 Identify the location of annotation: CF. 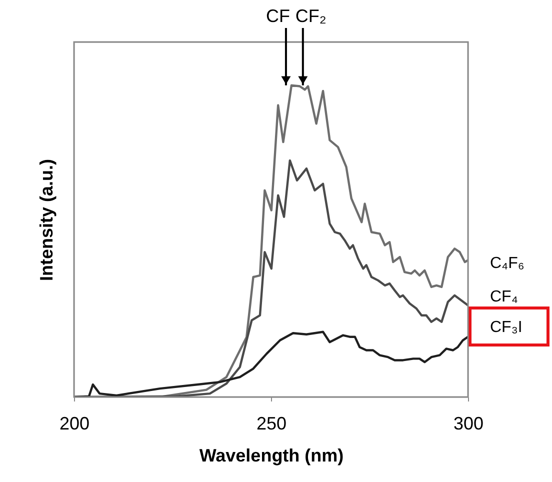
(278, 16).